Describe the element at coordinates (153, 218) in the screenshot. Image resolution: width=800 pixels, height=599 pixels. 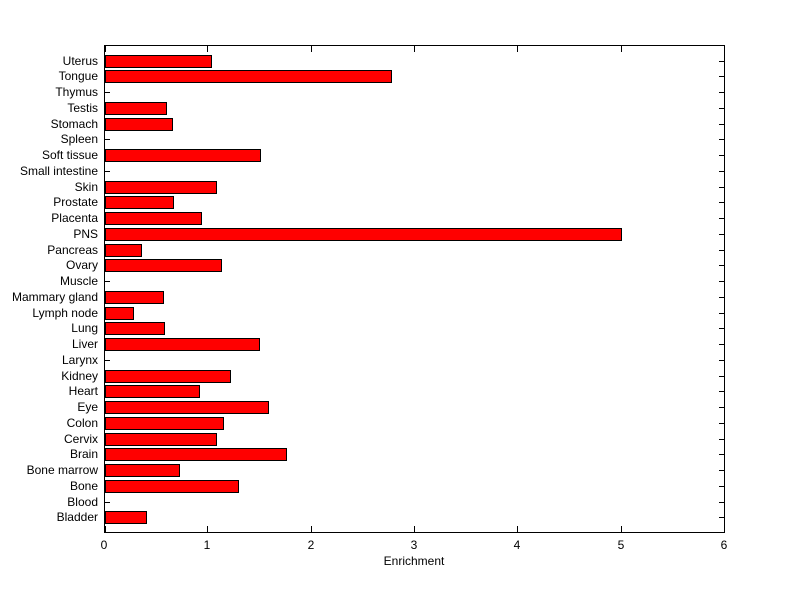
I see `bar-placenta` at that location.